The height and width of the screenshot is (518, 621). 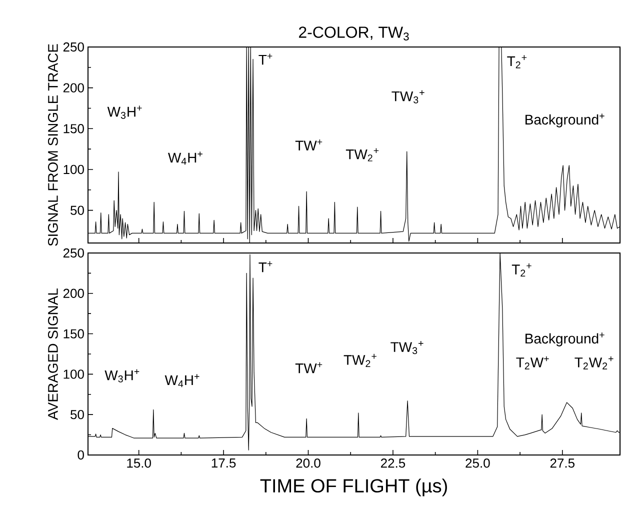 What do you see at coordinates (81, 455) in the screenshot?
I see `y-tick-label: 0` at bounding box center [81, 455].